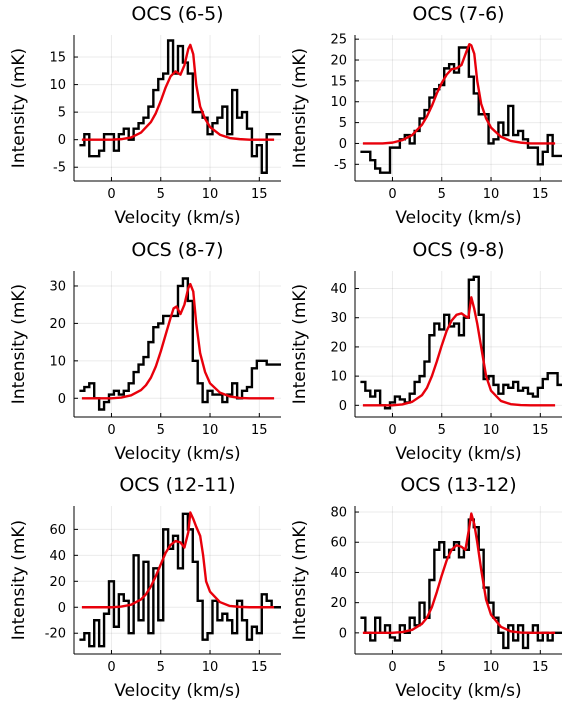 Image resolution: width=574 pixels, height=718 pixels. Describe the element at coordinates (458, 250) in the screenshot. I see `panel-title: OCS (9-8)` at that location.